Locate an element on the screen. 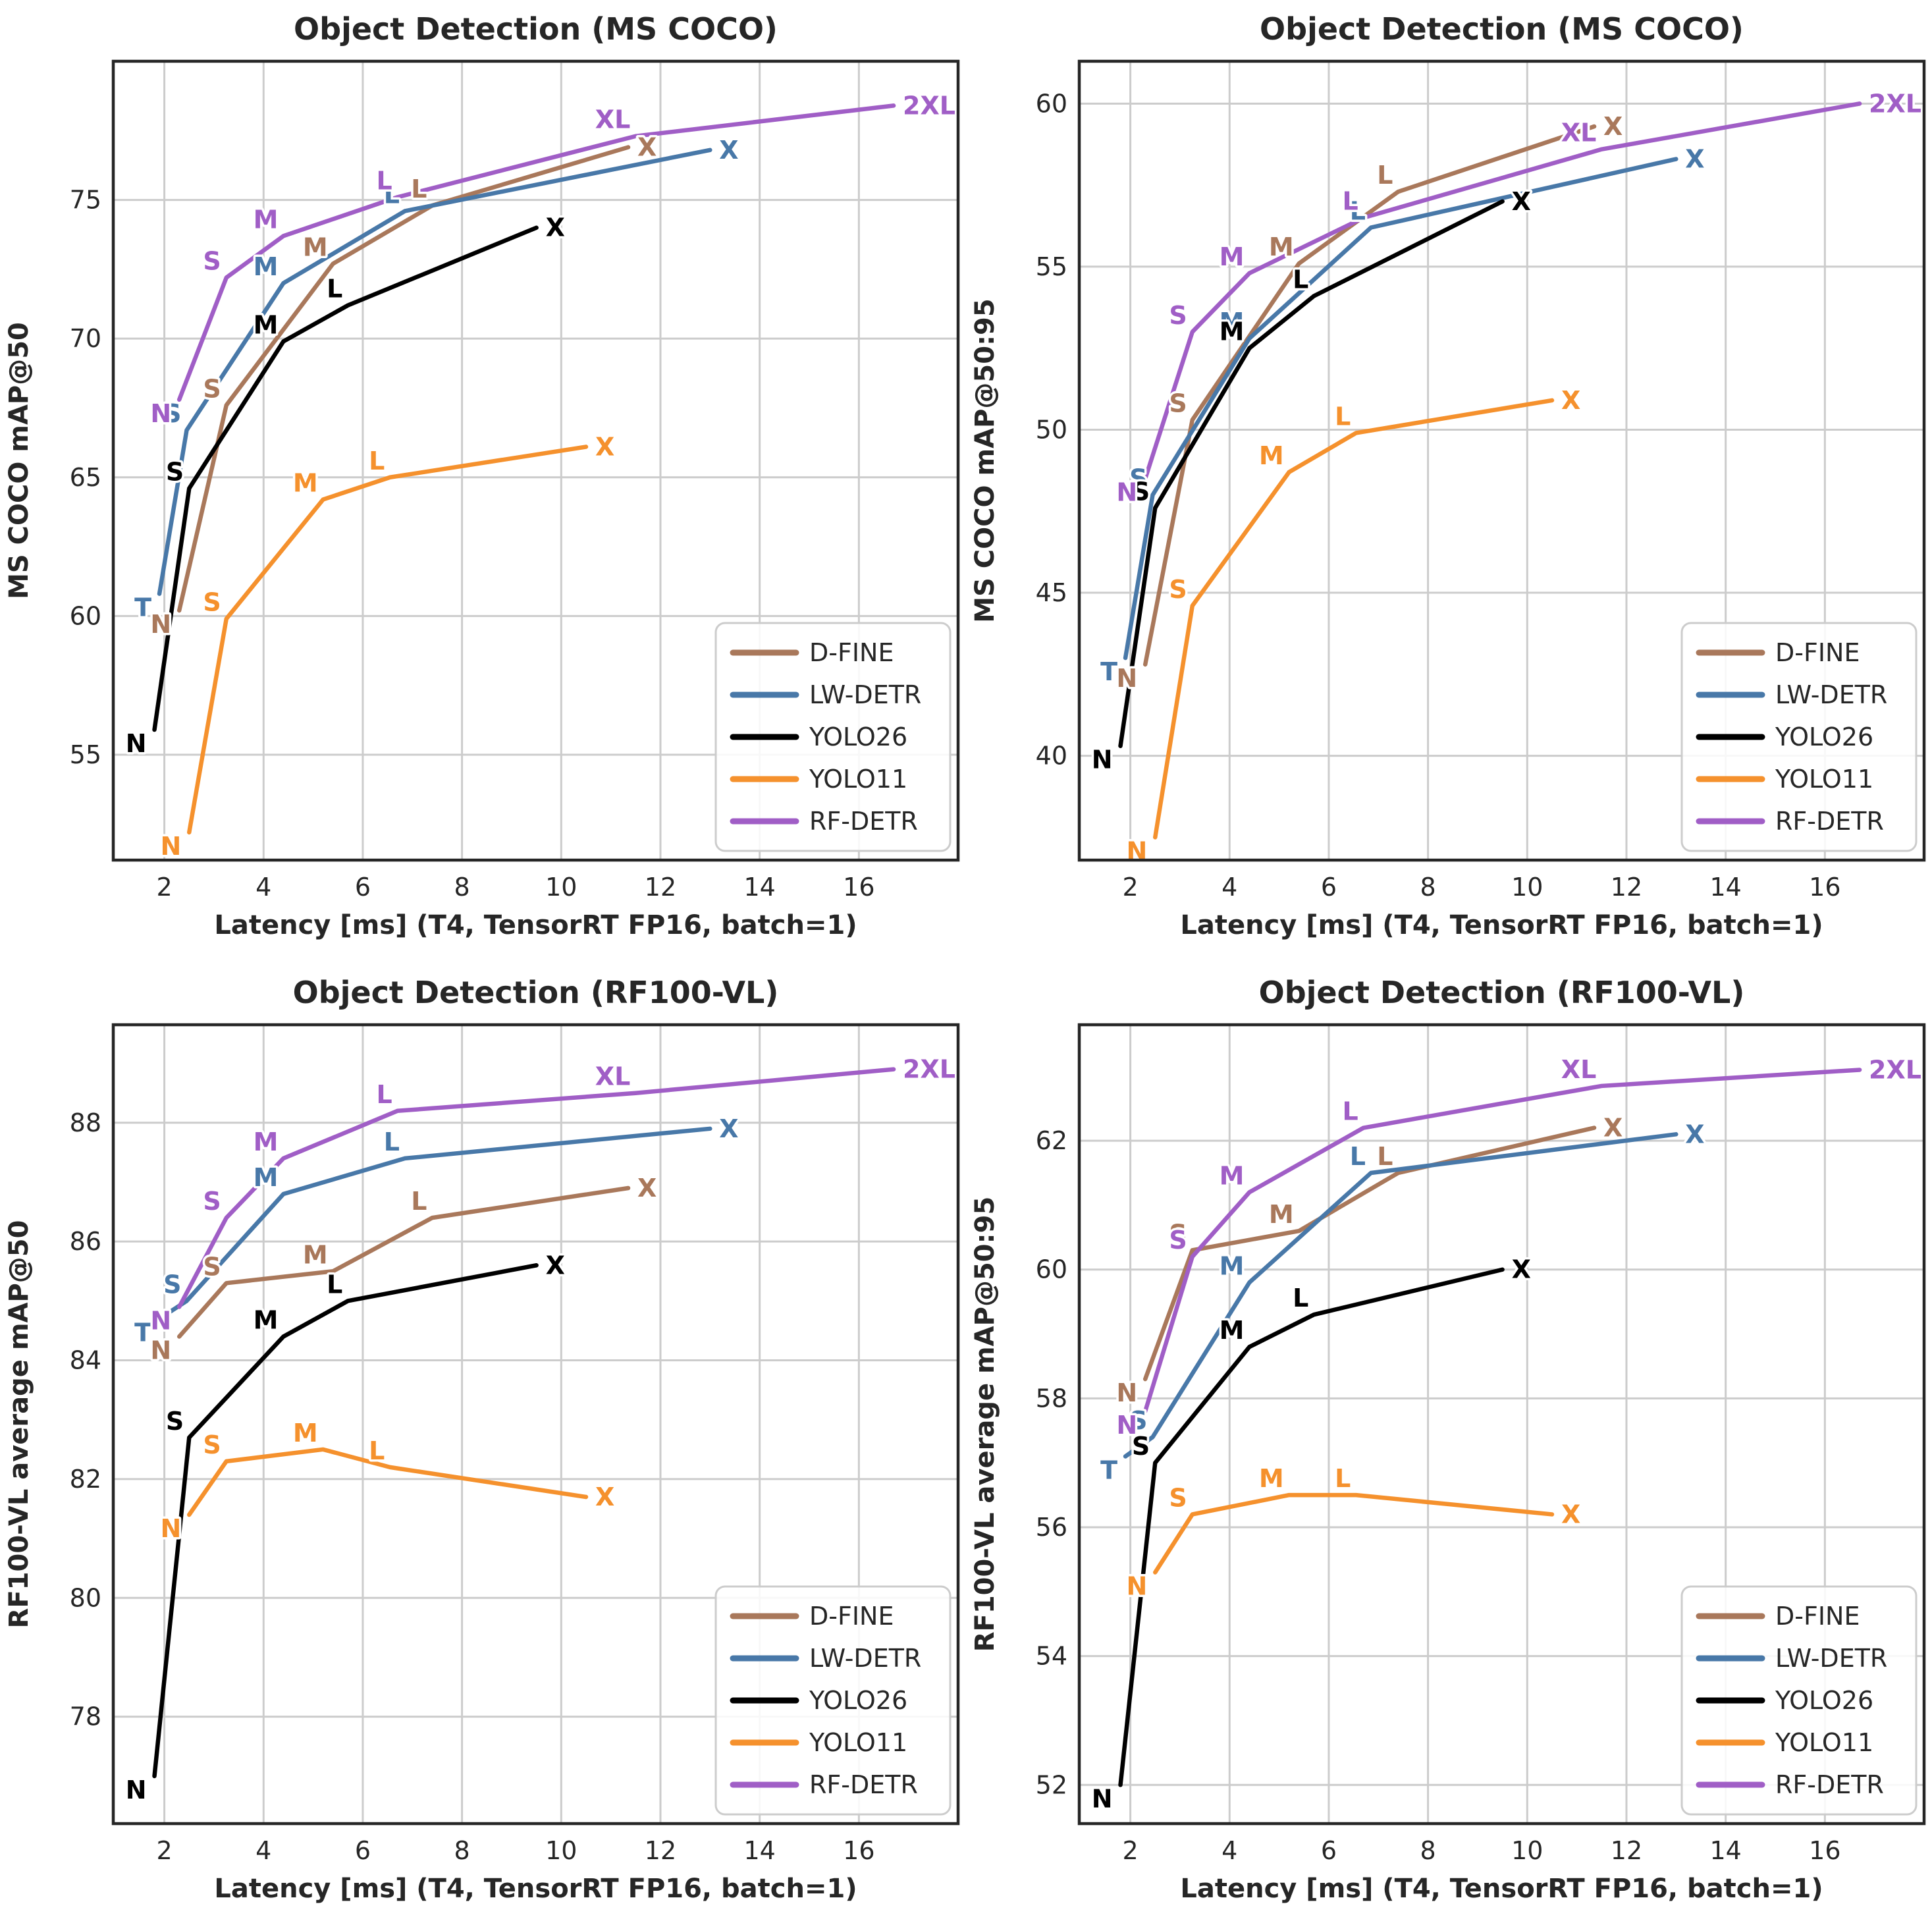  y-axis-label: MS COCO mAP@50 is located at coordinates (19, 460).